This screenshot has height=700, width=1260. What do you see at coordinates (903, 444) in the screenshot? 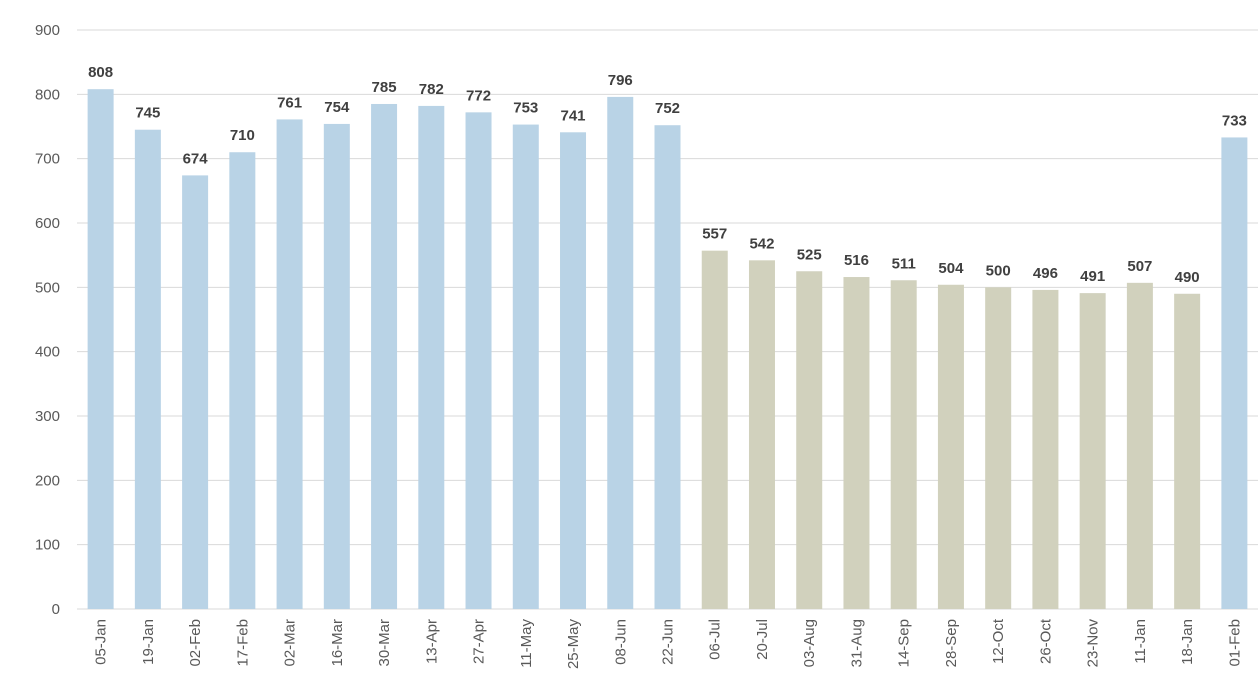
I see `bar-14-sep` at bounding box center [903, 444].